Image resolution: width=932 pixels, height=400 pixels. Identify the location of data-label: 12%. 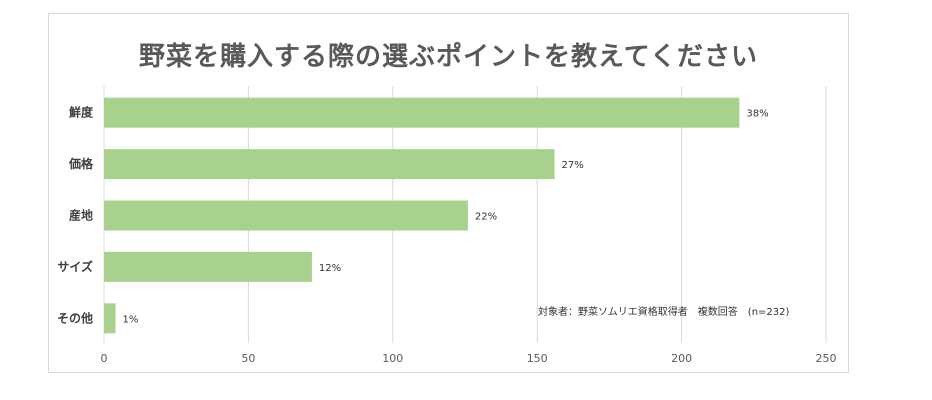
(330, 268).